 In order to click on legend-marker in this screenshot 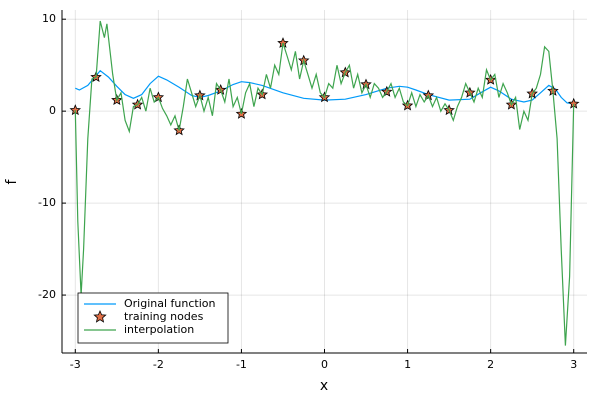, I will do `click(100, 316)`.